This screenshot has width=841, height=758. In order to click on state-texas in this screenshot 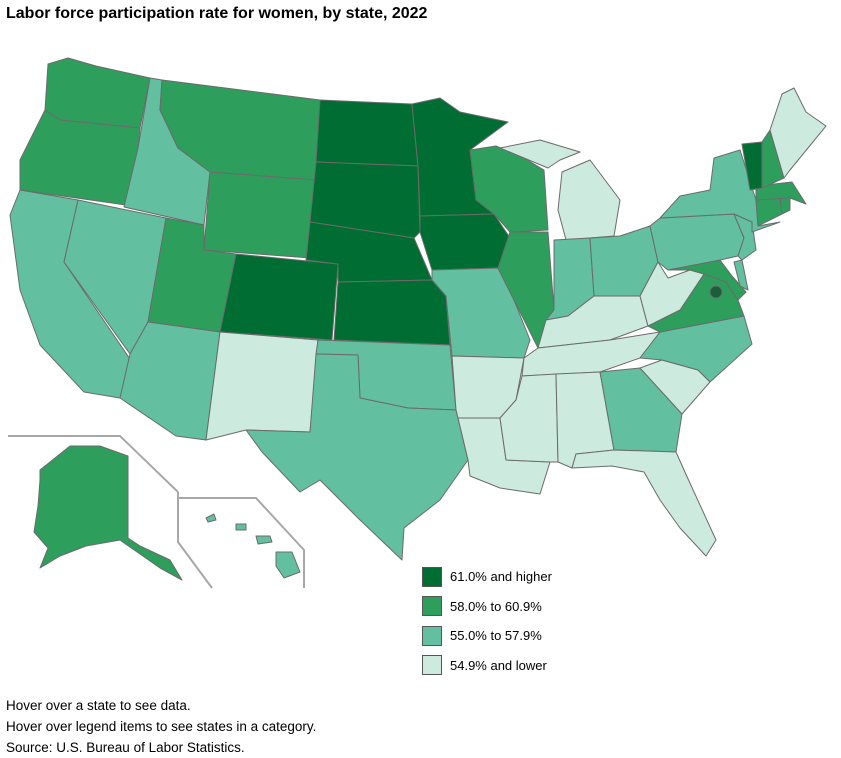, I will do `click(357, 457)`.